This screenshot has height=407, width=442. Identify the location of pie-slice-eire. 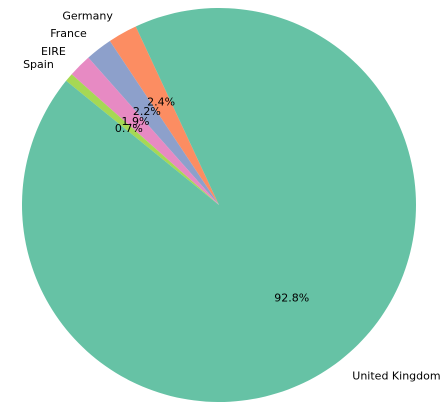
(145, 131).